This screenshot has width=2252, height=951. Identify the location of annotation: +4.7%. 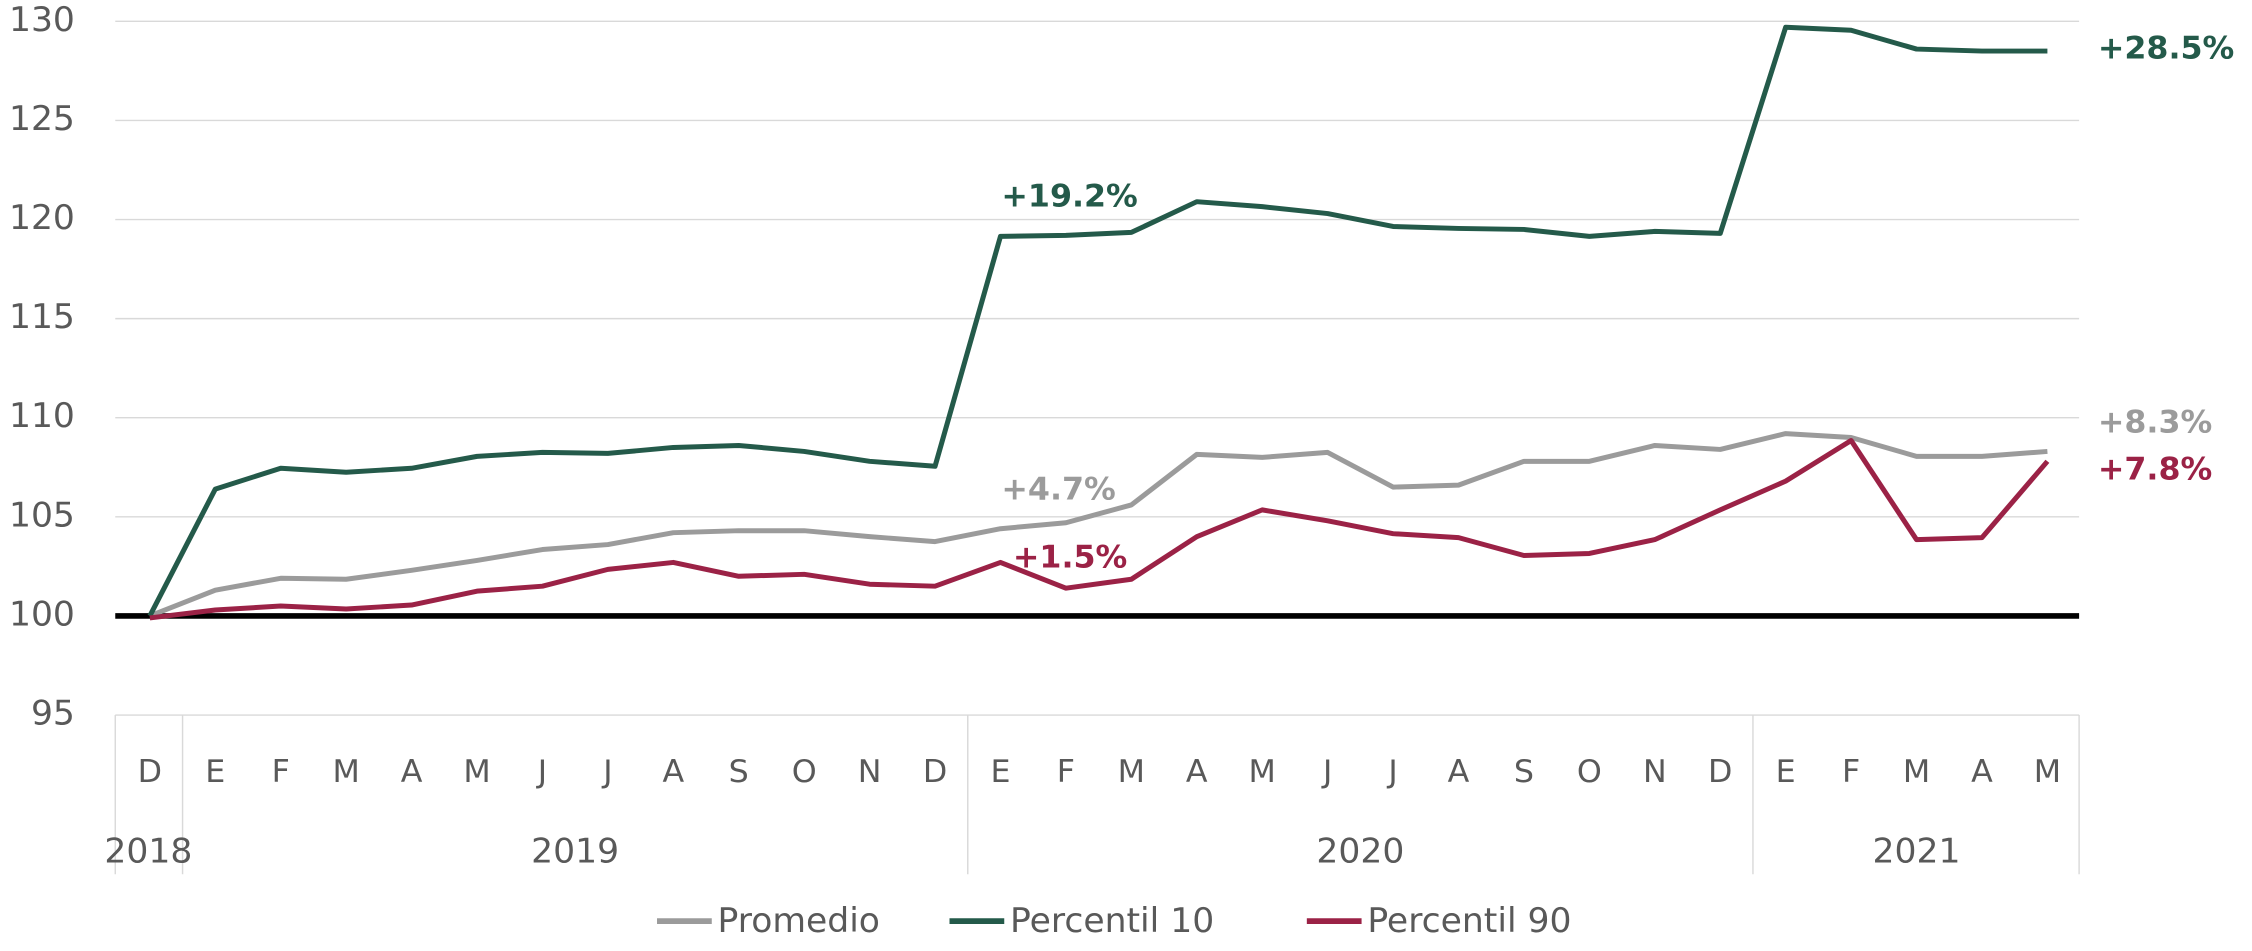
(1058, 490).